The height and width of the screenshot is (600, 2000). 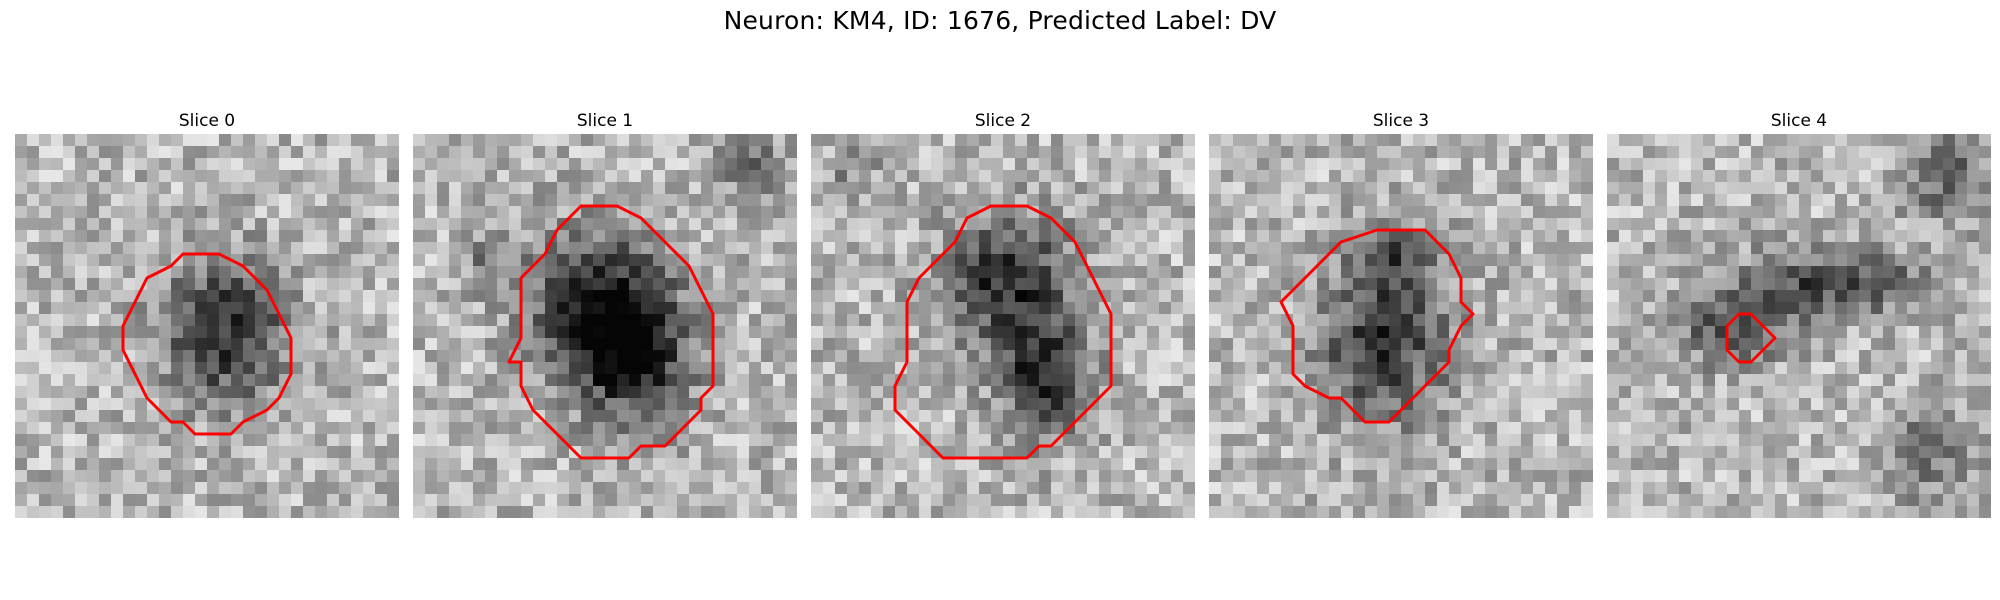 What do you see at coordinates (1003, 121) in the screenshot?
I see `panel-title: Slice 2` at bounding box center [1003, 121].